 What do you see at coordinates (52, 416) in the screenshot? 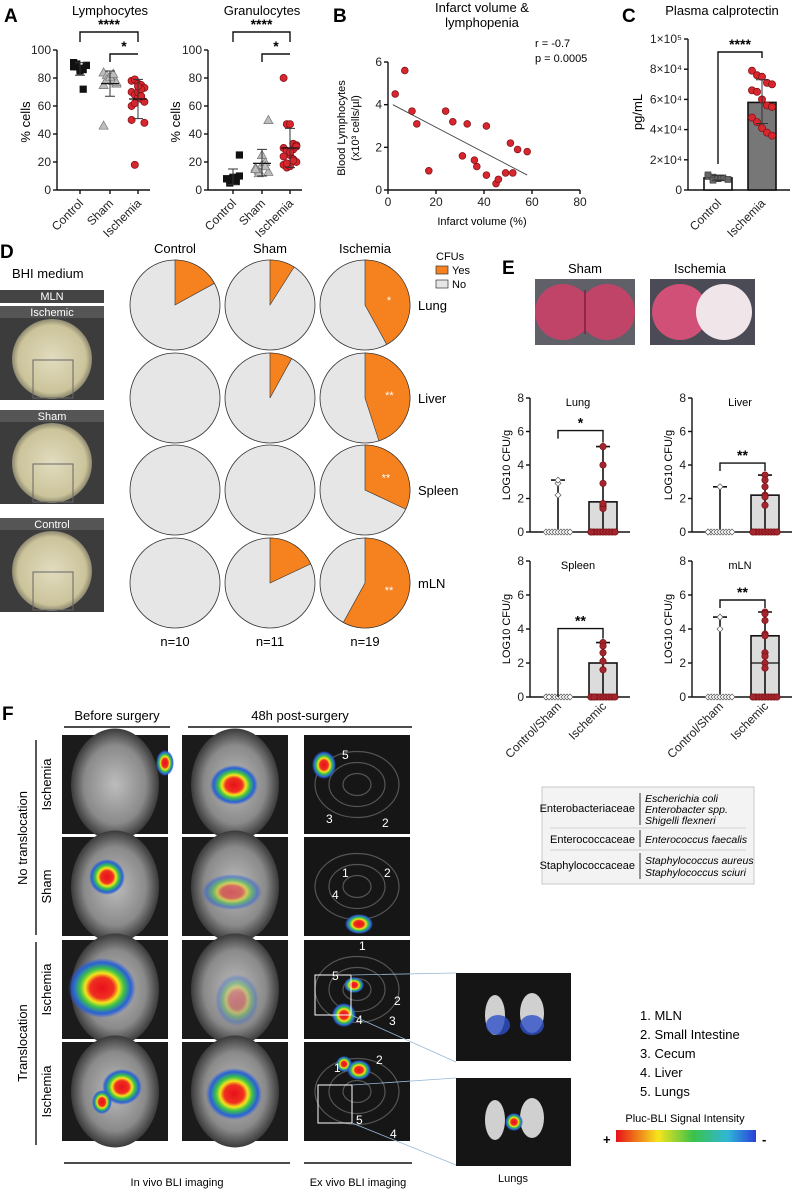
I see `plate-label-bg` at bounding box center [52, 416].